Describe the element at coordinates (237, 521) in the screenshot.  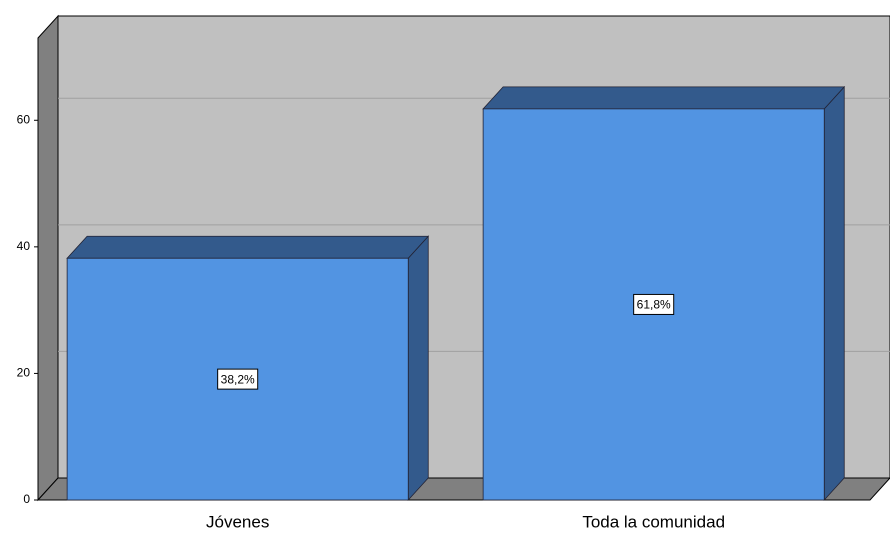
I see `x-tick-label: Jóvenes` at that location.